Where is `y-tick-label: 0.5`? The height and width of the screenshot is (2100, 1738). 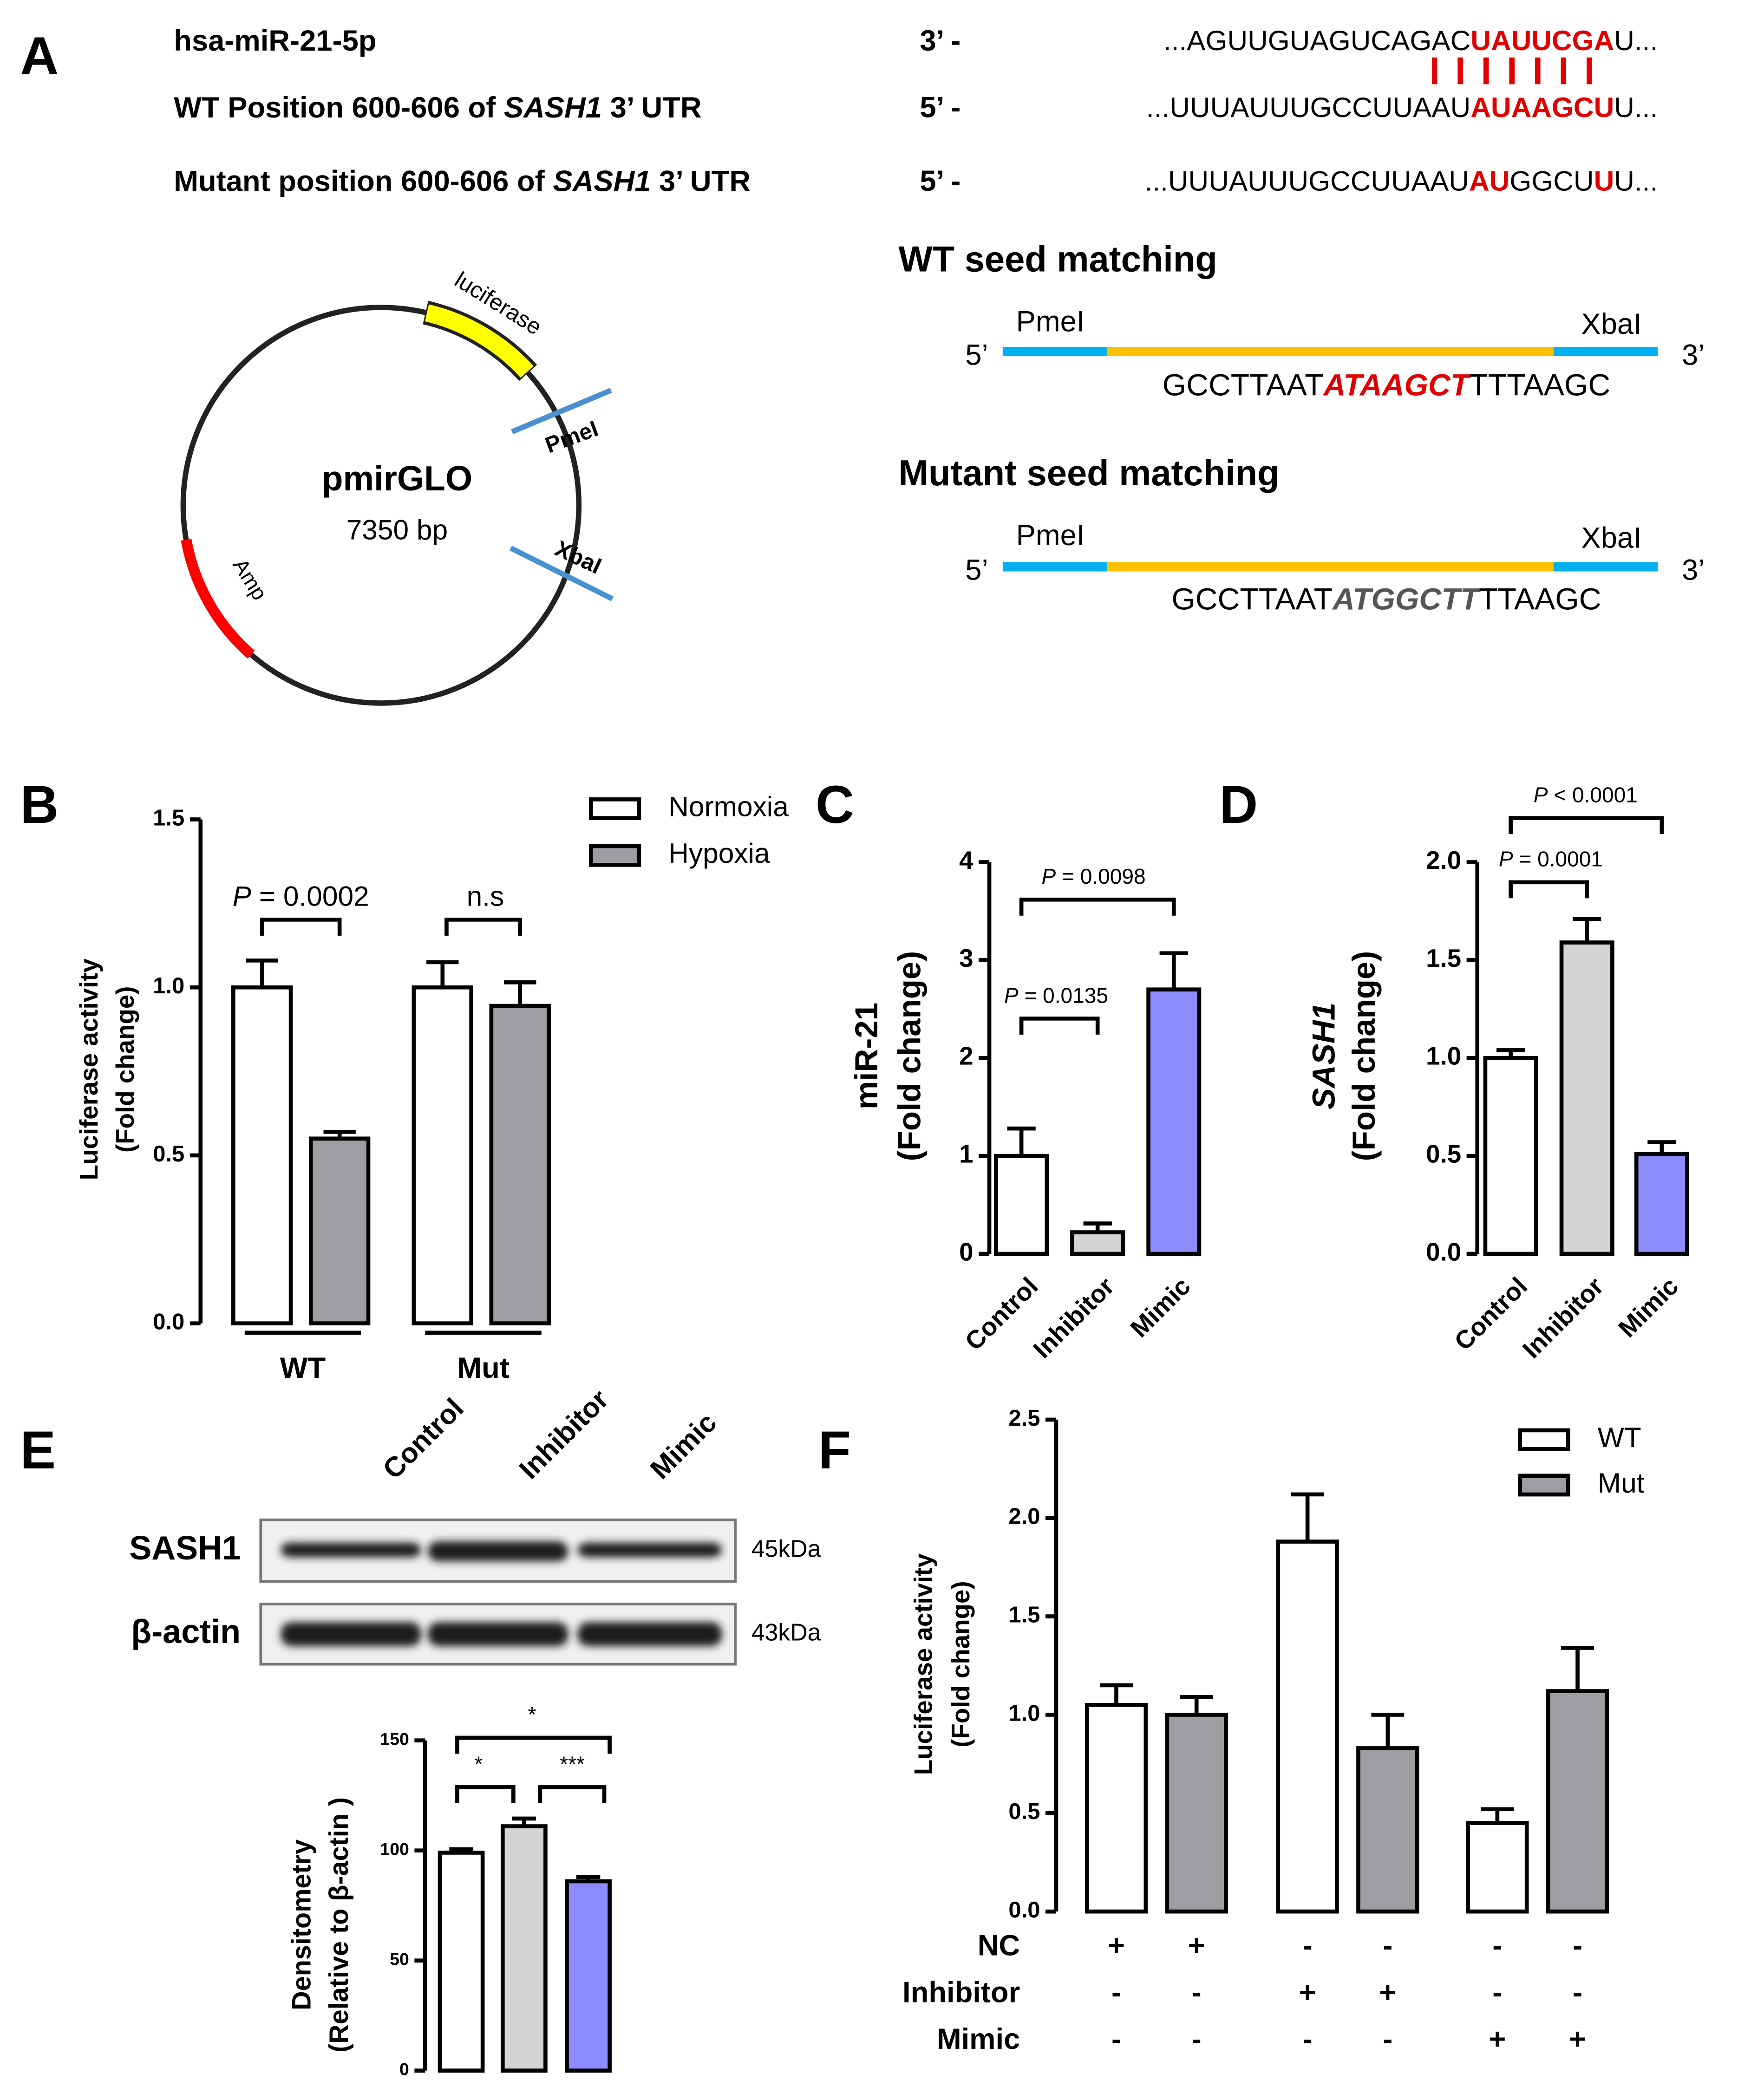 y-tick-label: 0.5 is located at coordinates (1024, 1811).